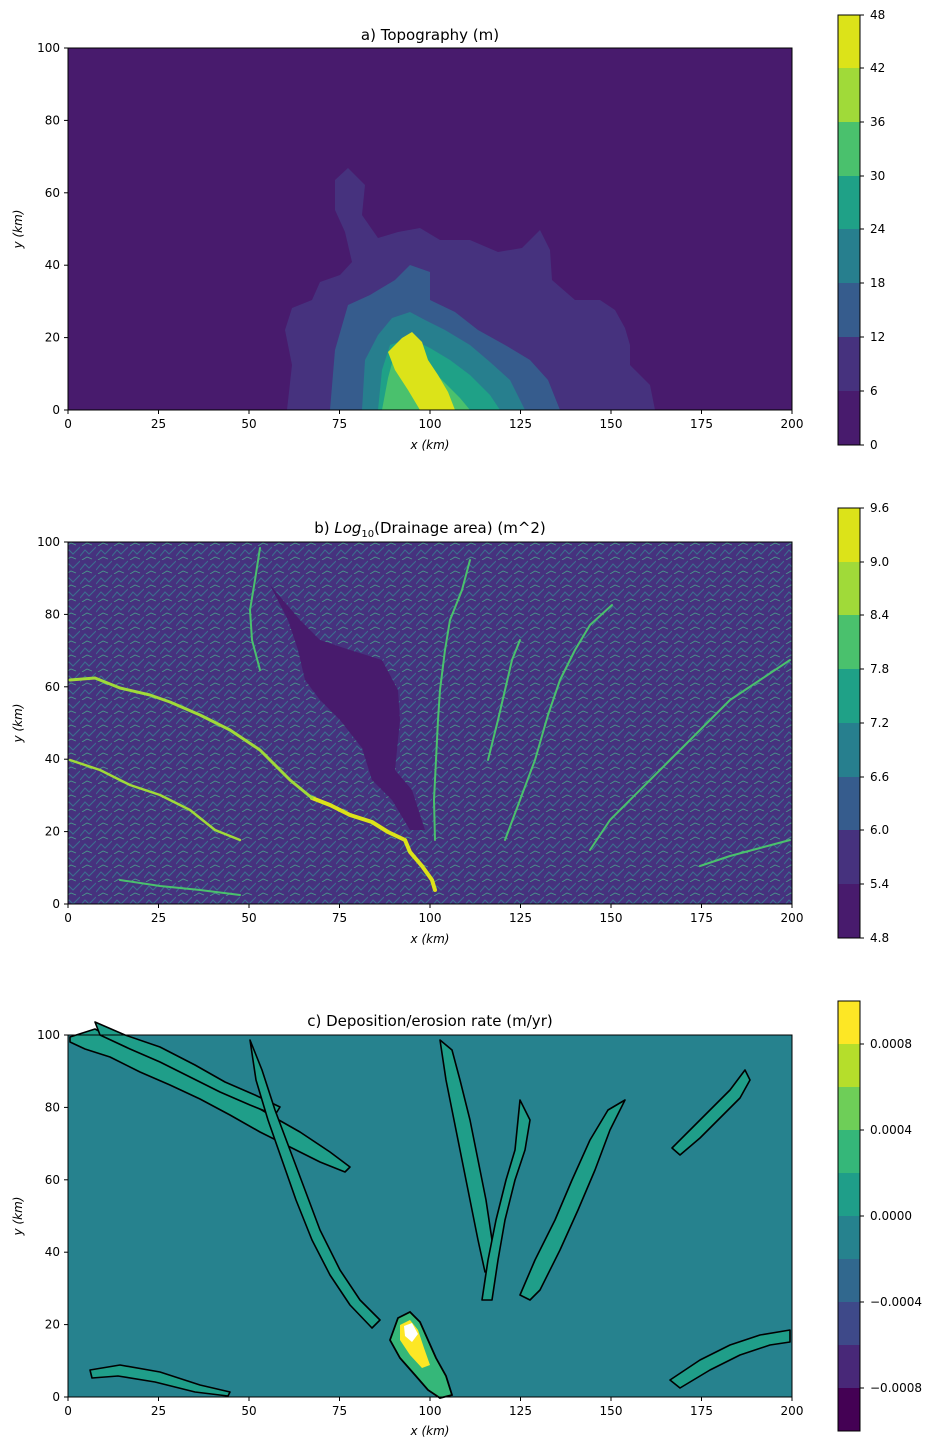 The width and height of the screenshot is (931, 1438). Describe the element at coordinates (60, 1397) in the screenshot. I see `panel-c-ytick: 0` at that location.